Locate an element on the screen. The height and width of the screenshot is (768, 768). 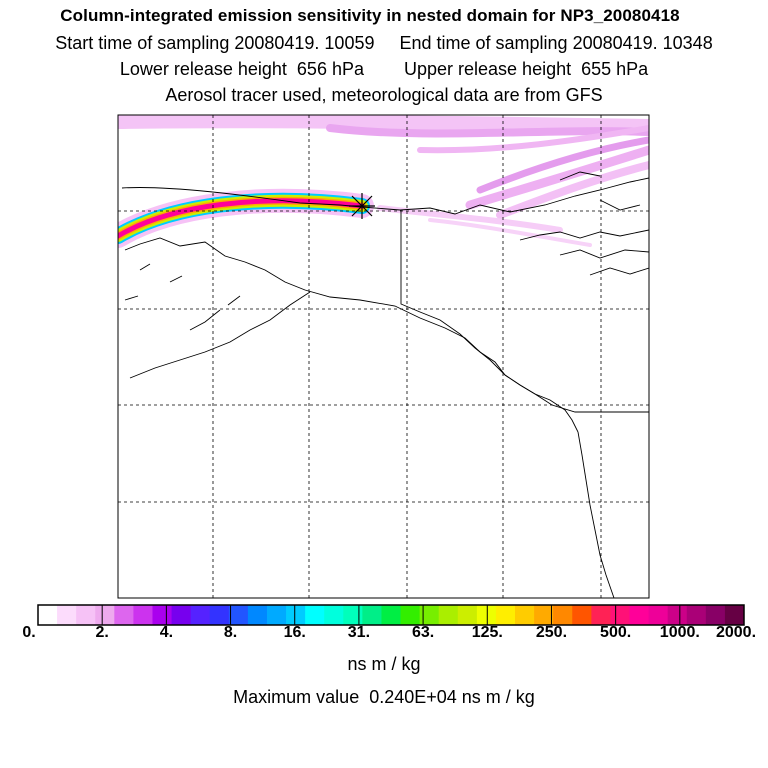
colorbar-tick-label: 63. is located at coordinates (423, 632).